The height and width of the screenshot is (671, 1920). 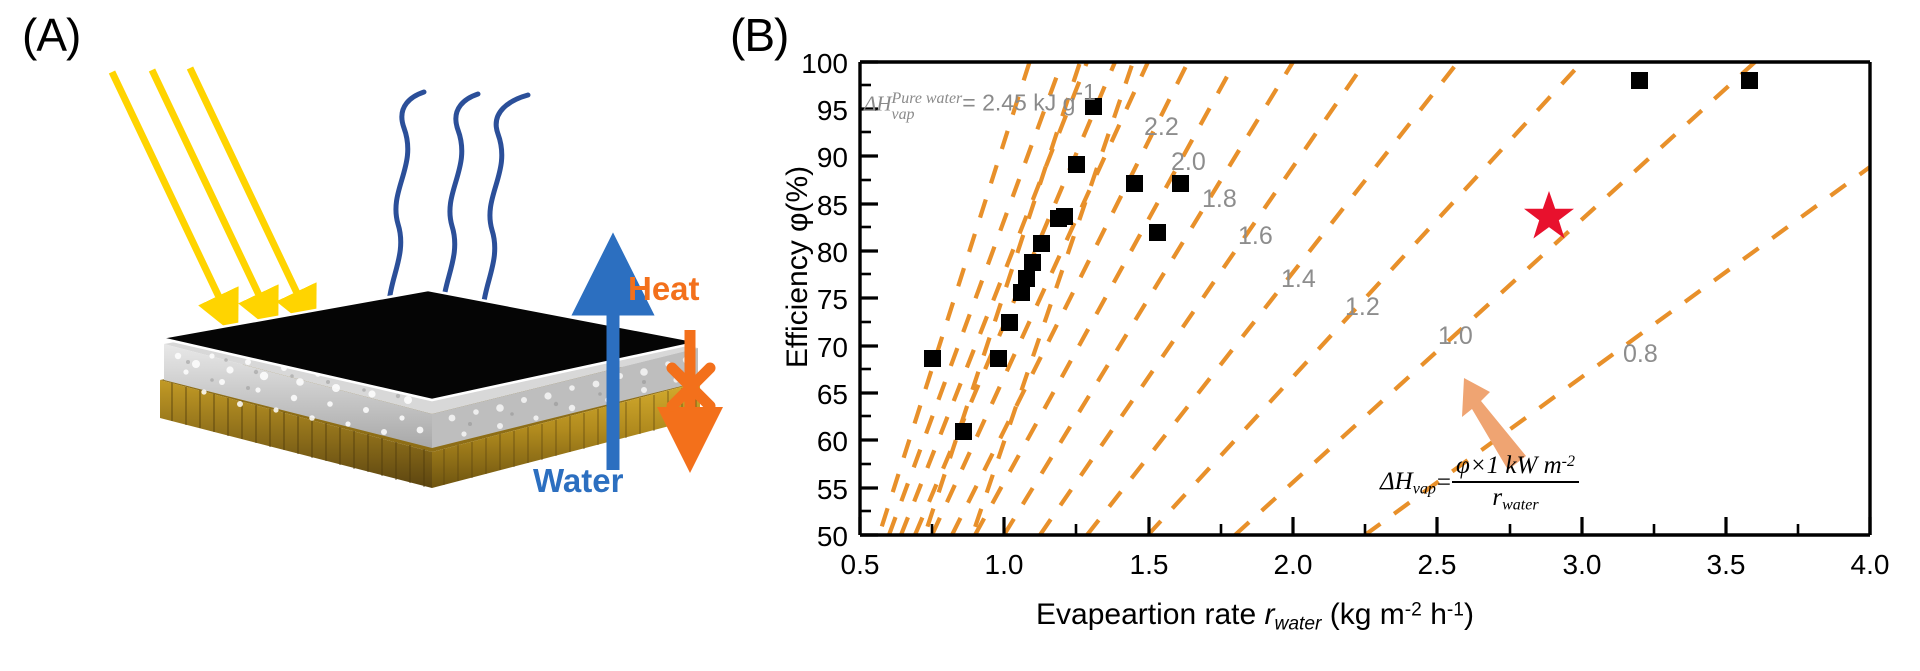 I want to click on contour-label-2-0: 2.0, so click(x=1188, y=162).